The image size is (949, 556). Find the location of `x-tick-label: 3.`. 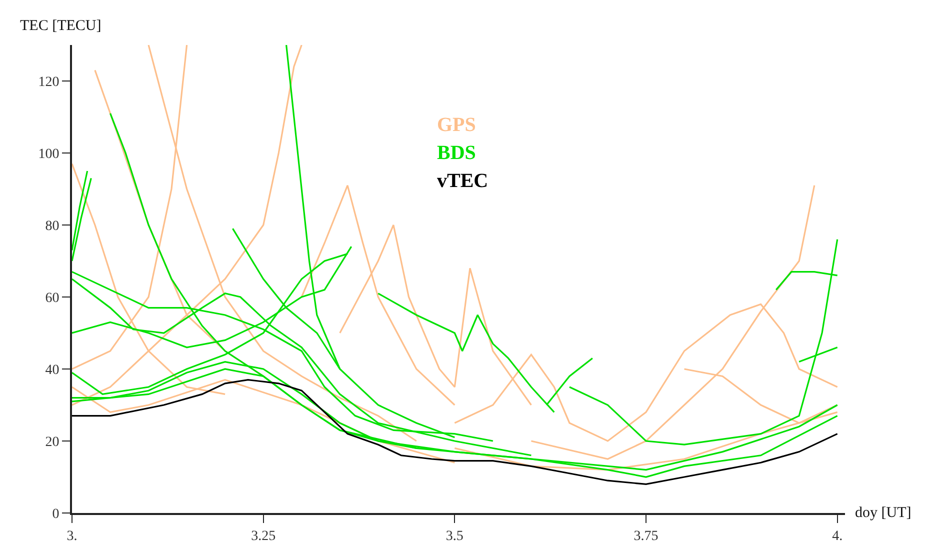

x-tick-label: 3. is located at coordinates (72, 536).